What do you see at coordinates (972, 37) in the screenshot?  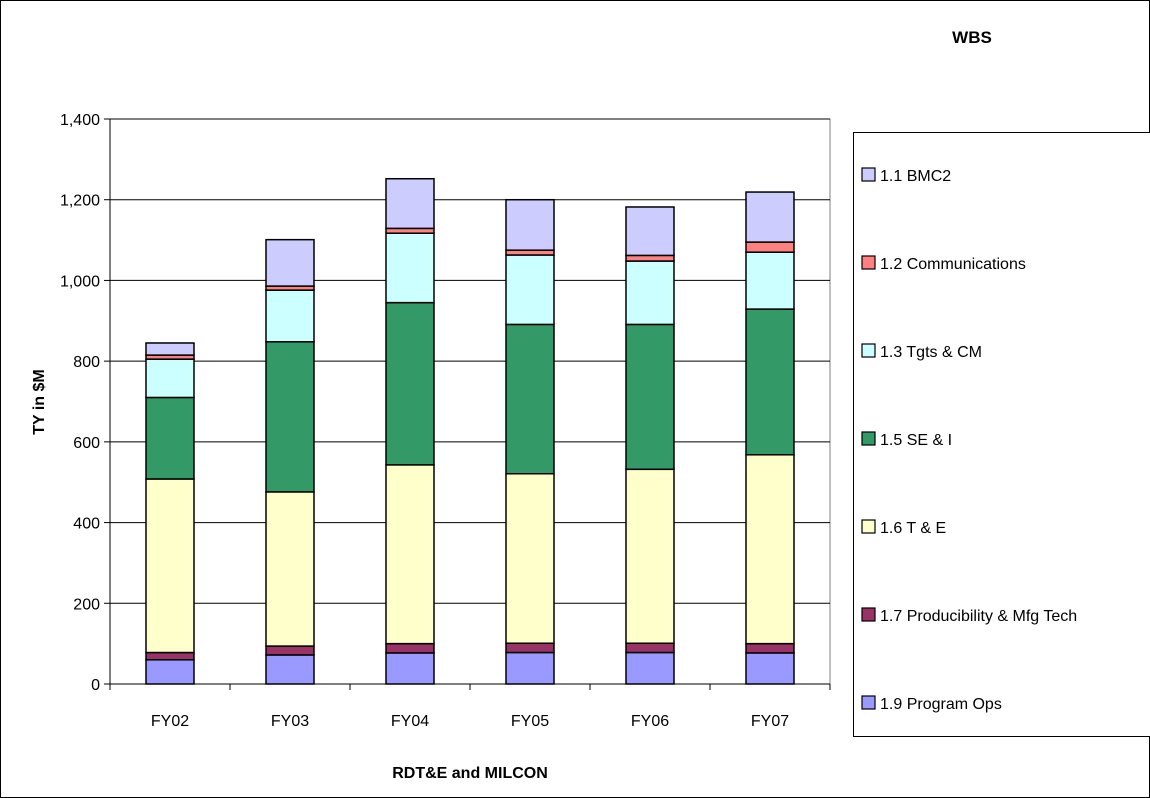 I see `chart-title: WBS` at bounding box center [972, 37].